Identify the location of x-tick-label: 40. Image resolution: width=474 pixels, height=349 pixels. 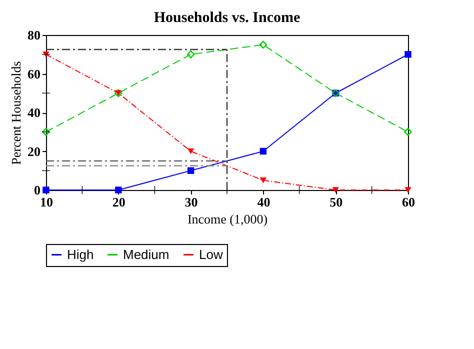
(263, 202).